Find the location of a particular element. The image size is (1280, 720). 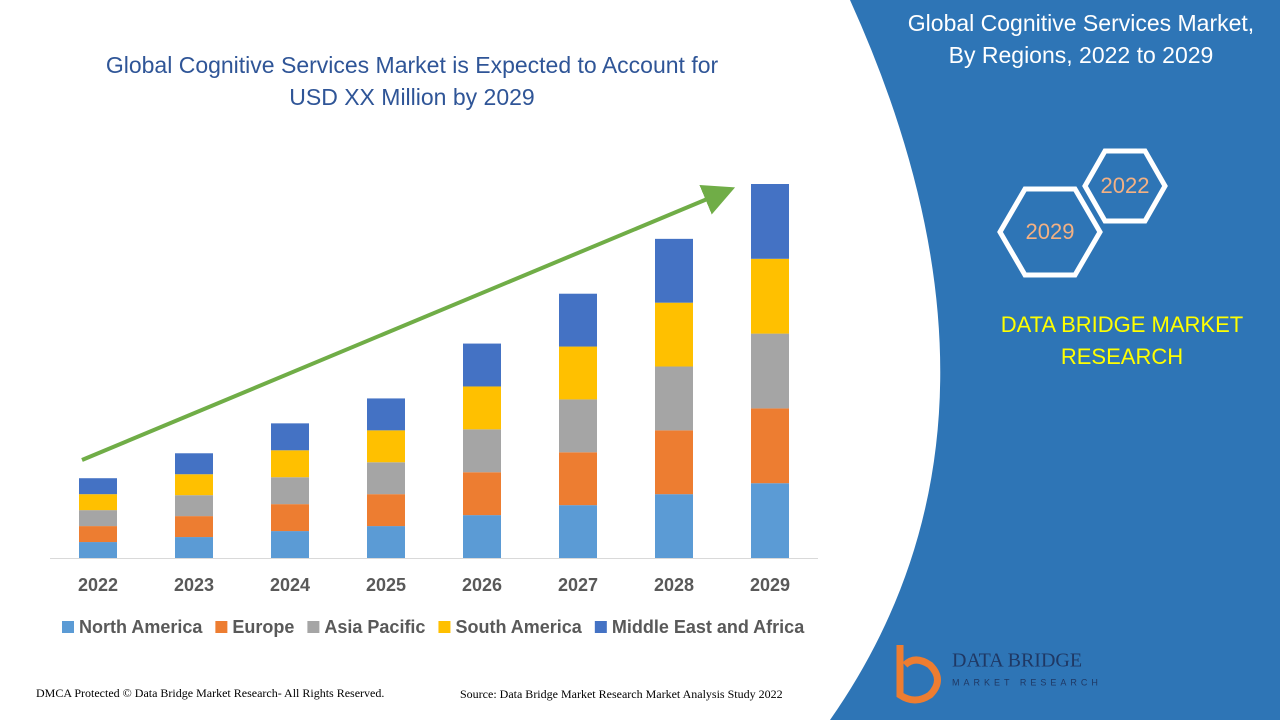

brand-text: DATA BRIDGE MARKET is located at coordinates (1122, 324).